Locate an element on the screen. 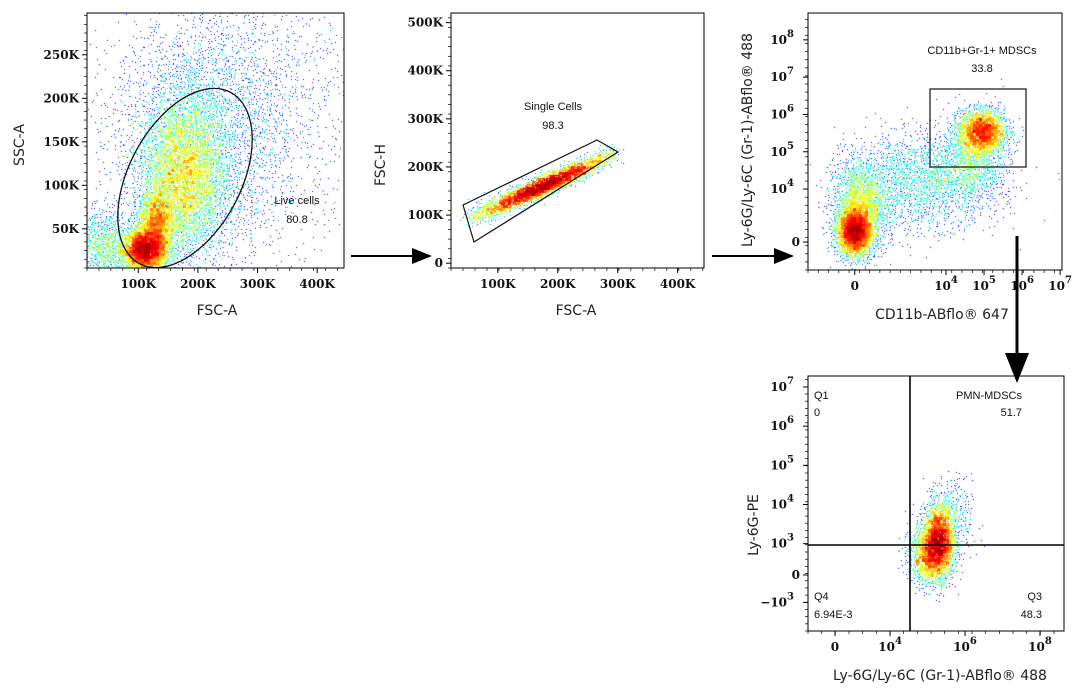  live-cells-gate-percent: 80.8 is located at coordinates (296, 220).